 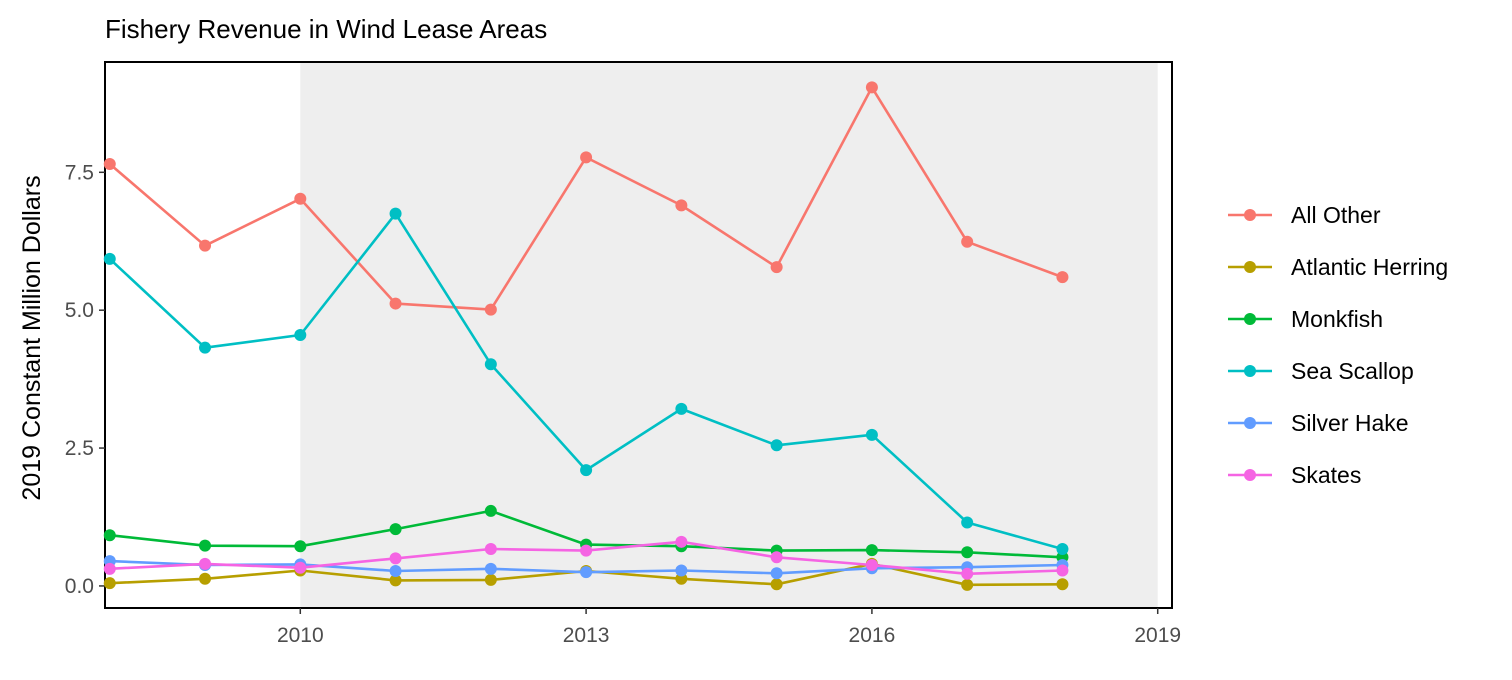 I want to click on legend-item-atlantic-herring: Atlantic Herring, so click(x=1338, y=267).